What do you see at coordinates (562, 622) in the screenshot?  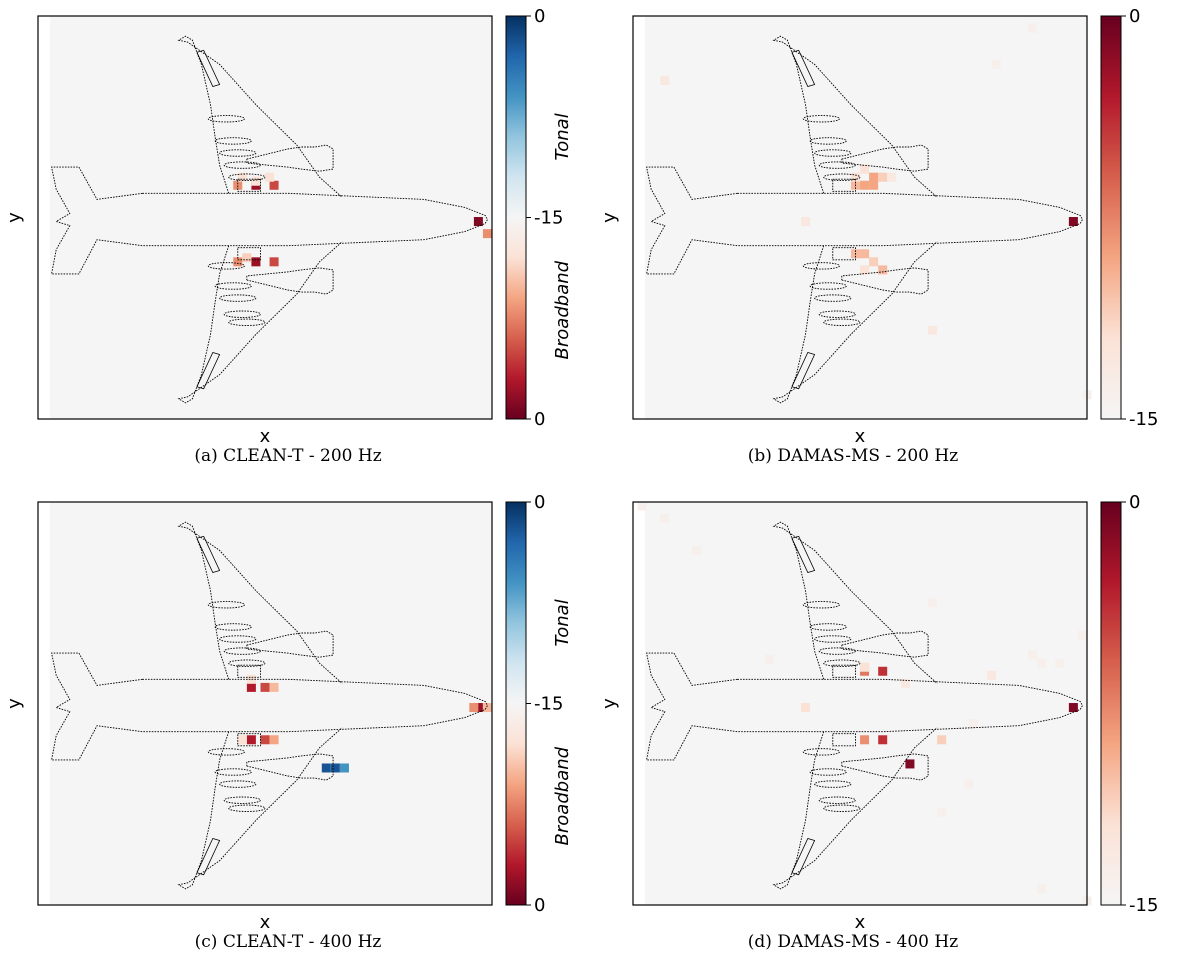 I see `colorbar-upper-label: Tonal` at bounding box center [562, 622].